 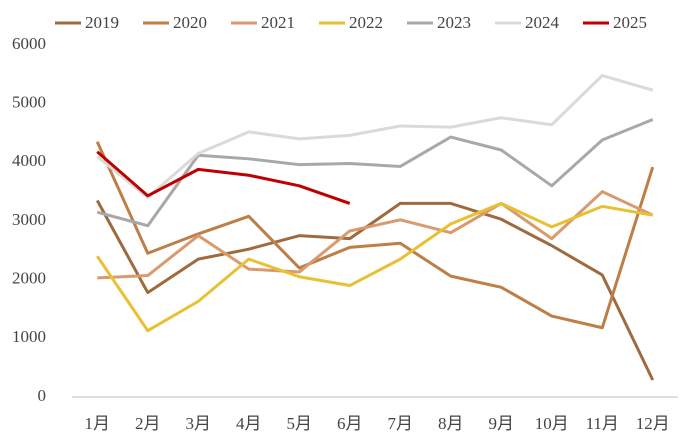 What do you see at coordinates (29, 102) in the screenshot?
I see `y-tick-label: 5000` at bounding box center [29, 102].